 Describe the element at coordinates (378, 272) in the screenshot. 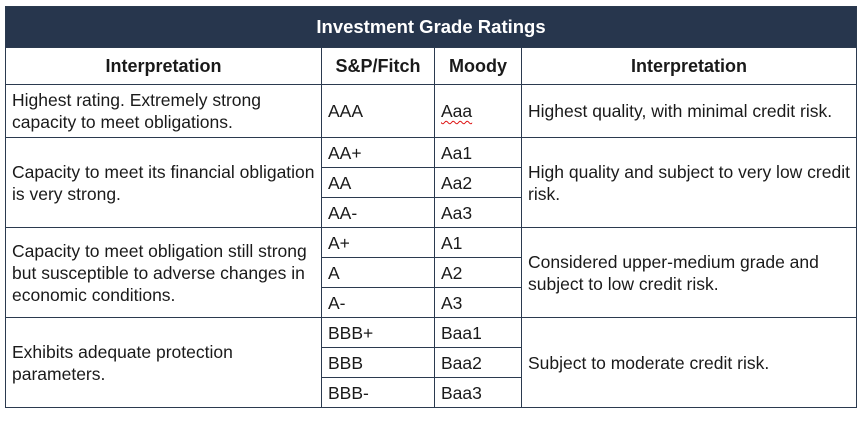

I see `sp-fitch-cell: A` at that location.